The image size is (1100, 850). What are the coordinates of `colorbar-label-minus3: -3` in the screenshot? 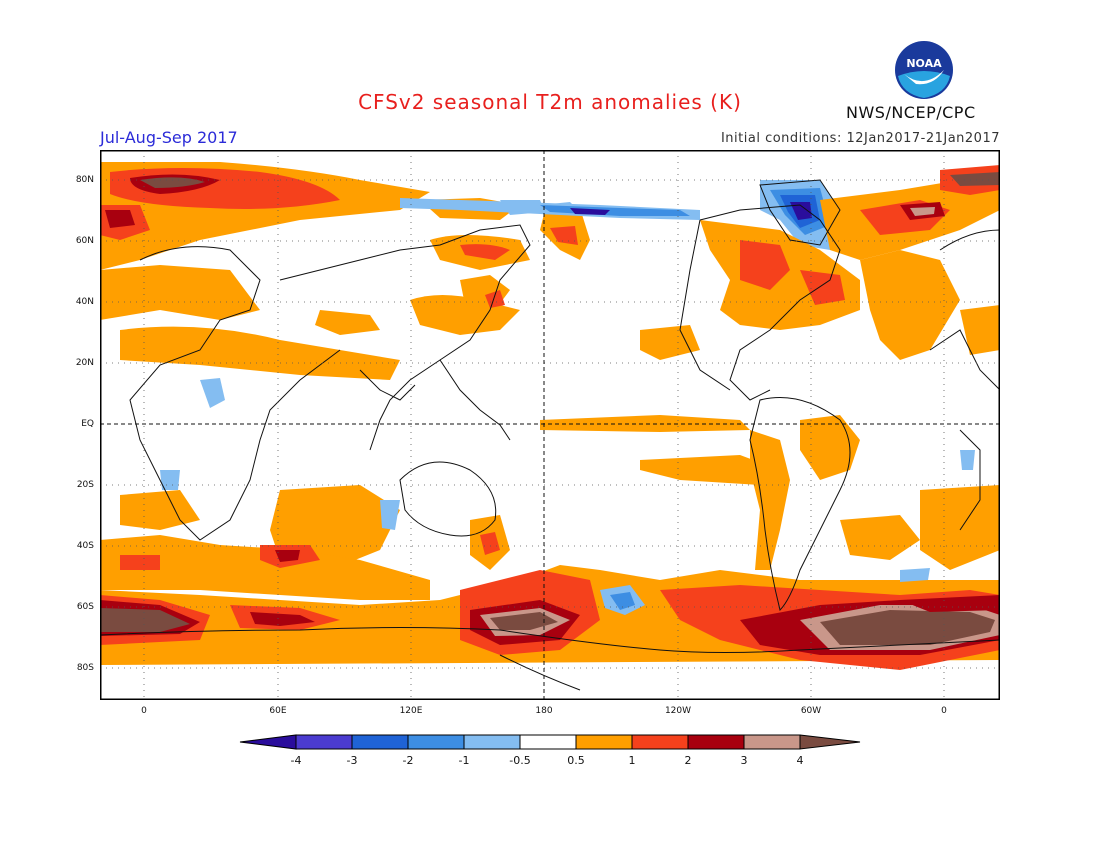 It's located at (352, 760).